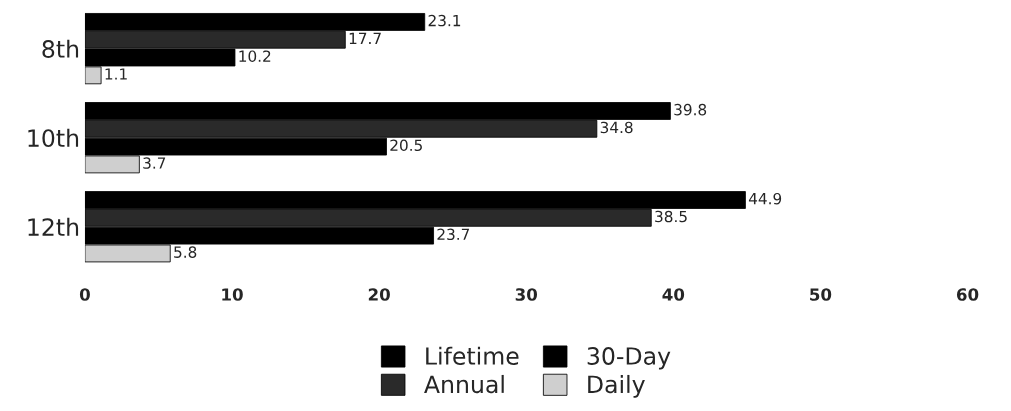 This screenshot has height=411, width=1011. I want to click on legend-label: 30-Day, so click(629, 358).